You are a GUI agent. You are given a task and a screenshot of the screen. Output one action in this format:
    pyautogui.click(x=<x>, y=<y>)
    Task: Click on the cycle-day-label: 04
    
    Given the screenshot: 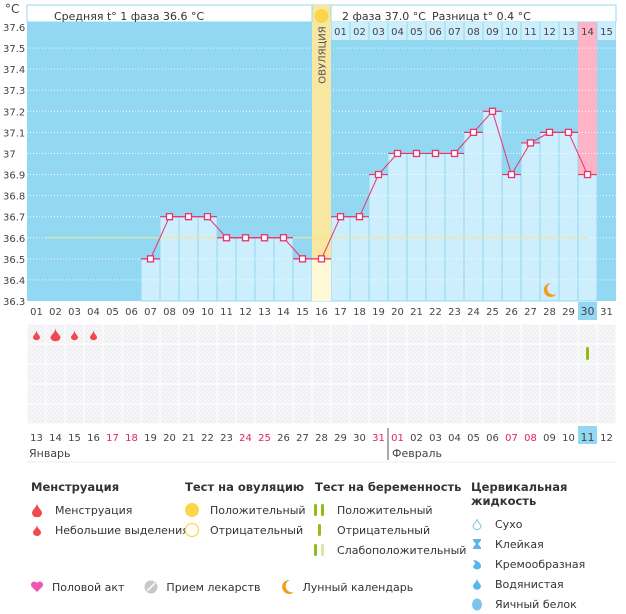 What is the action you would take?
    pyautogui.click(x=93, y=312)
    